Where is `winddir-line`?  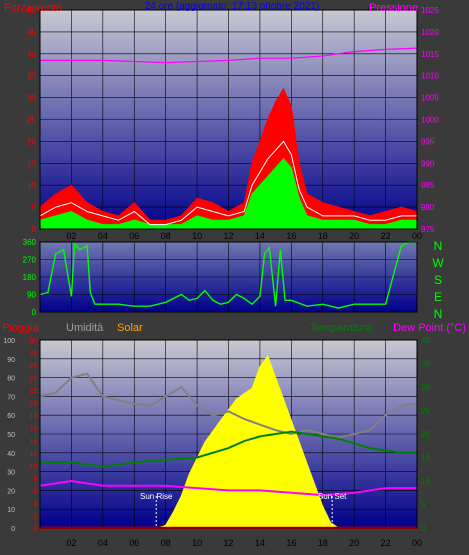
winddir-line is located at coordinates (228, 275).